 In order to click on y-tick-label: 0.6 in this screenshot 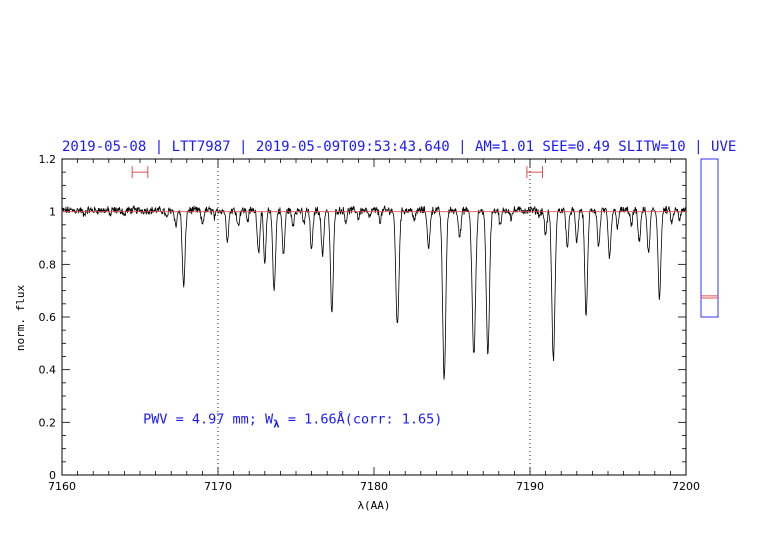, I will do `click(48, 317)`.